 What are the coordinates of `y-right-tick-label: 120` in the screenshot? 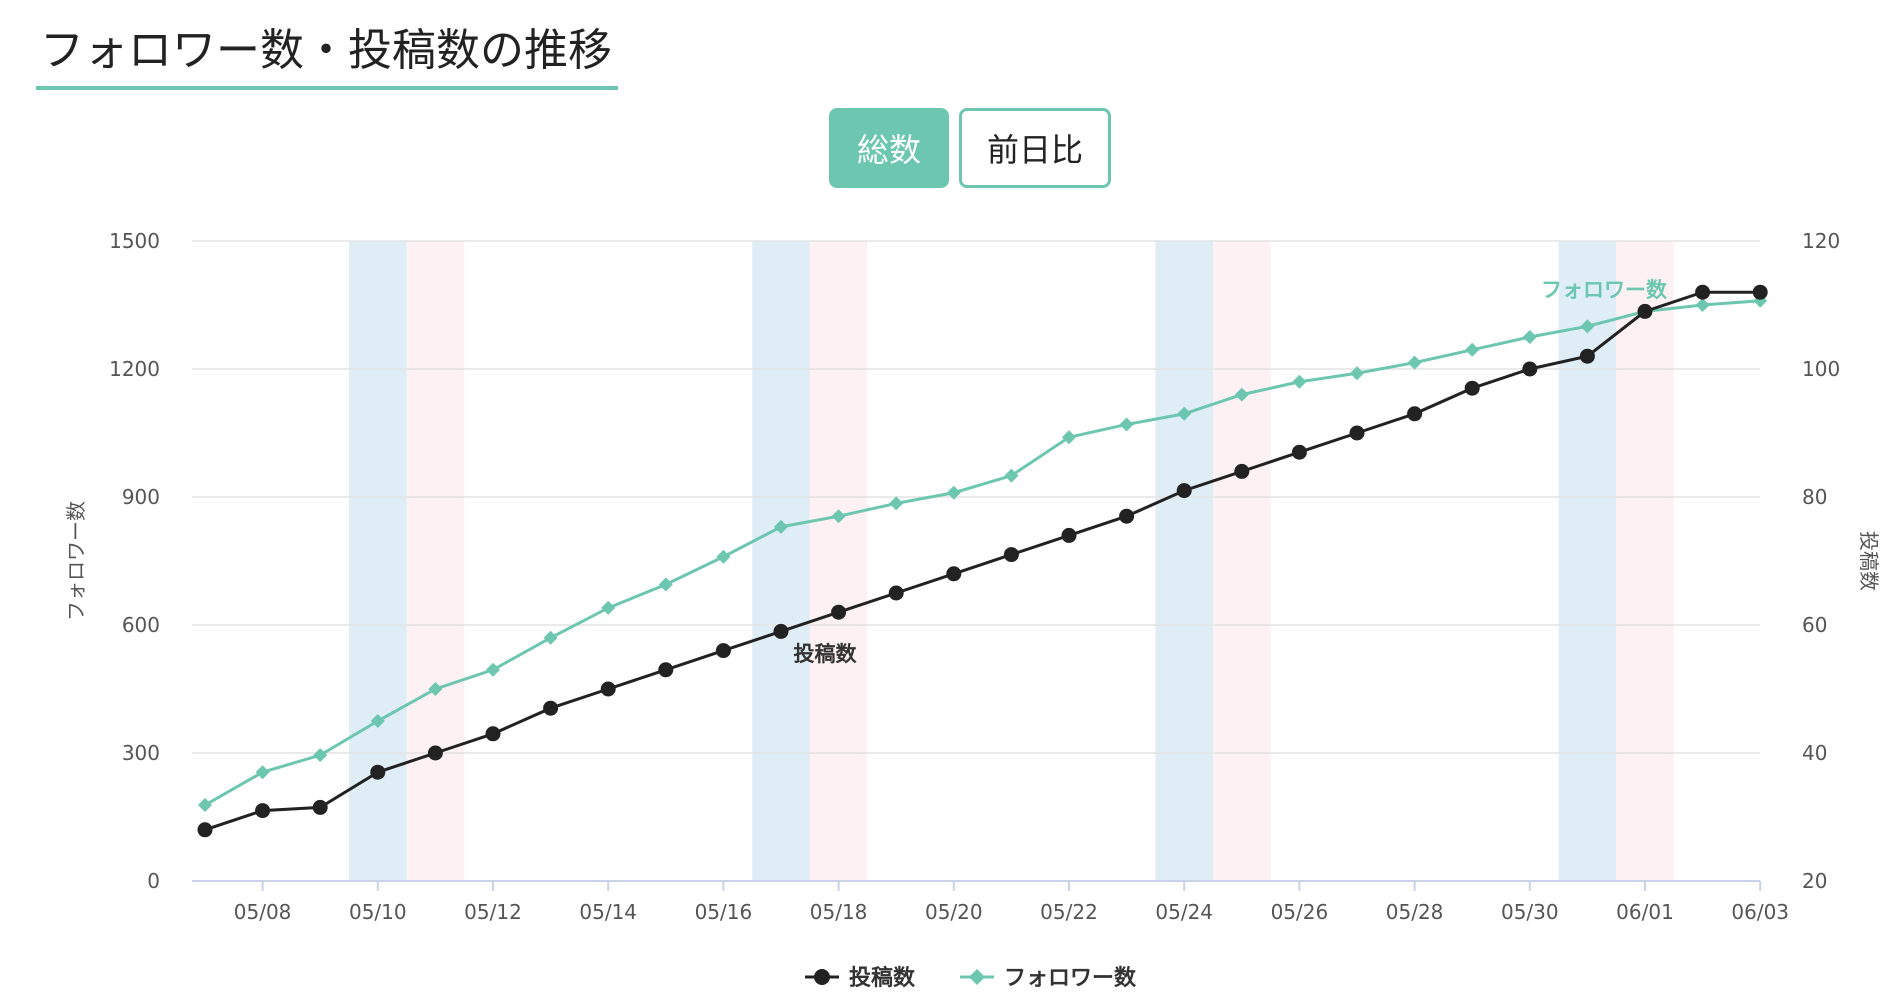 It's located at (1821, 241).